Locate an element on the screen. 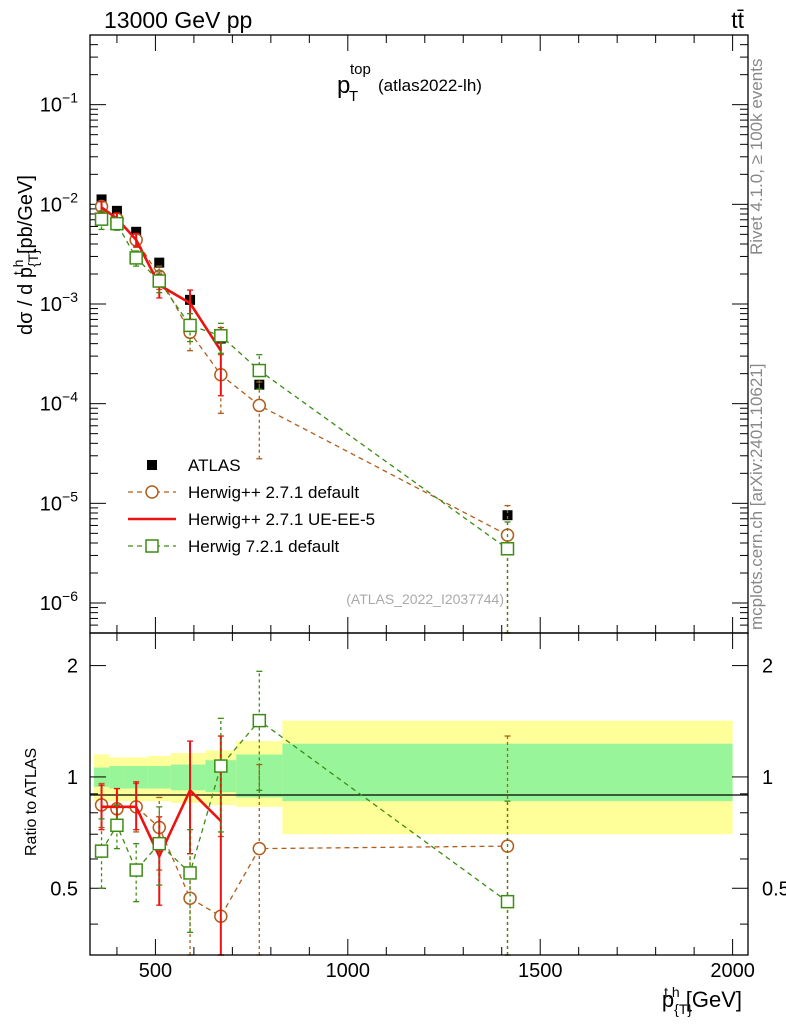 Image resolution: width=786 pixels, height=1024 pixels. xlabel-units: [GeV] is located at coordinates (711, 999).